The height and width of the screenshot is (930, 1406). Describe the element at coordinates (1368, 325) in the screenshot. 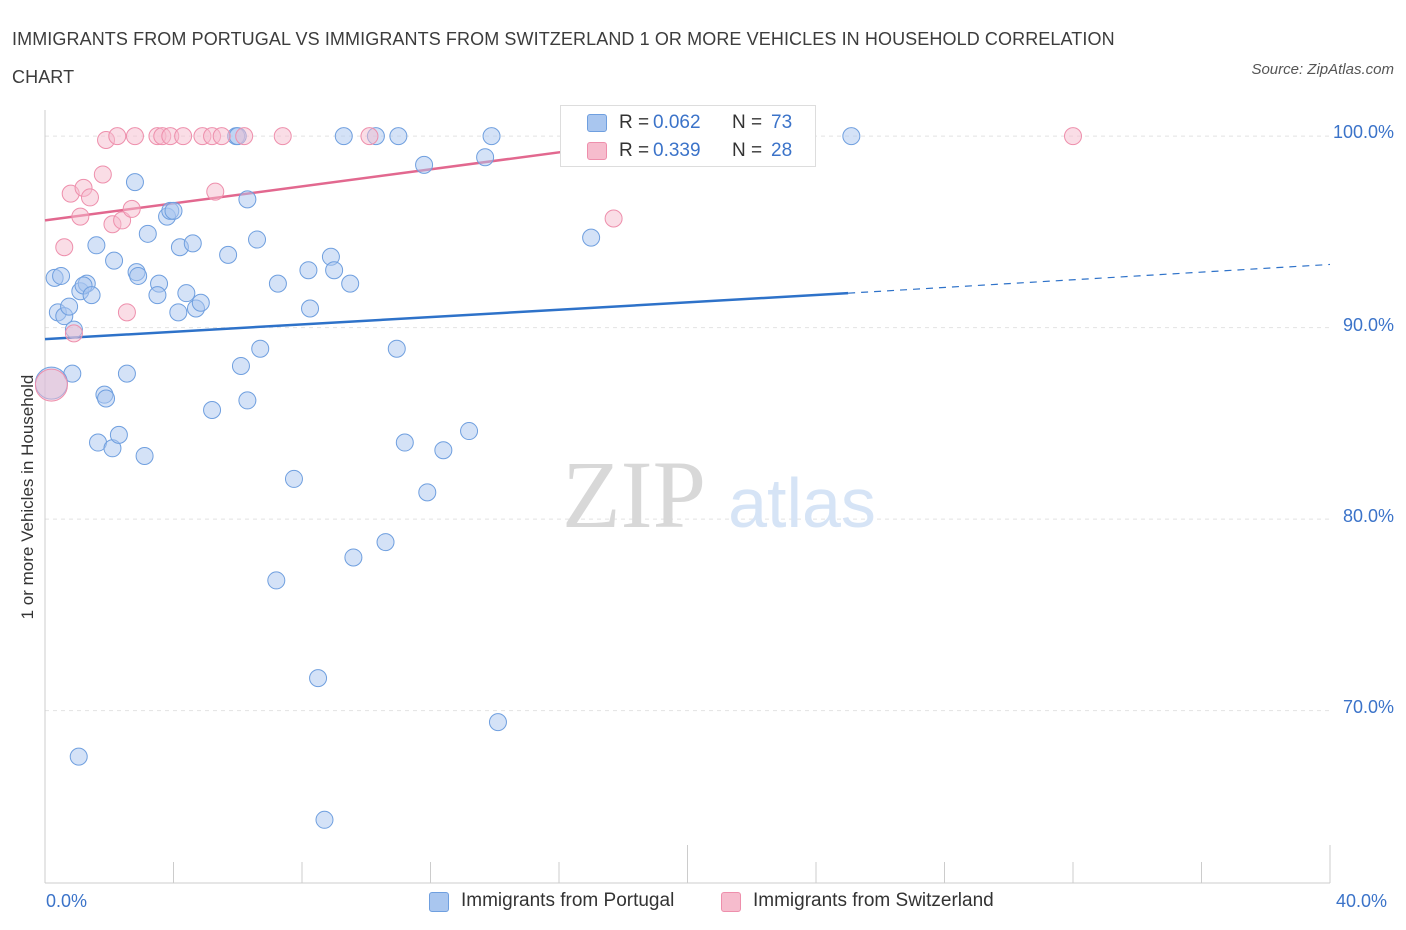

I see `y-tick-label-90: 90.0%` at that location.